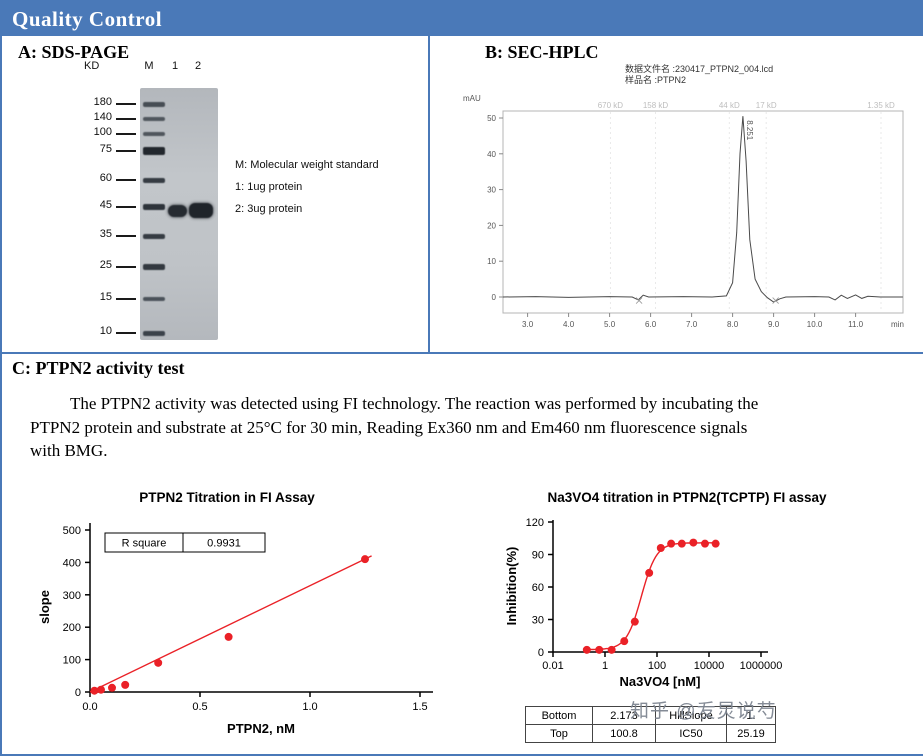 The height and width of the screenshot is (756, 923). Describe the element at coordinates (538, 588) in the screenshot. I see `y-tick-label: 60` at that location.